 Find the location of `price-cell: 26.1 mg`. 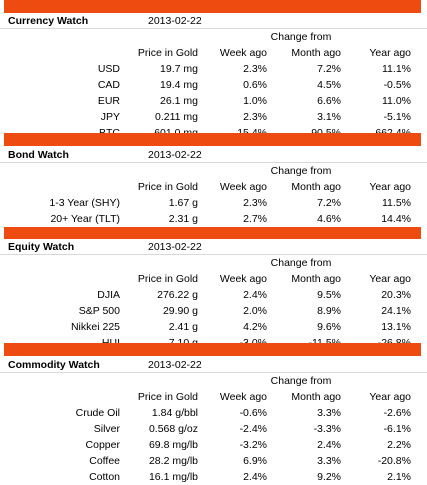

price-cell: 26.1 mg is located at coordinates (179, 101).